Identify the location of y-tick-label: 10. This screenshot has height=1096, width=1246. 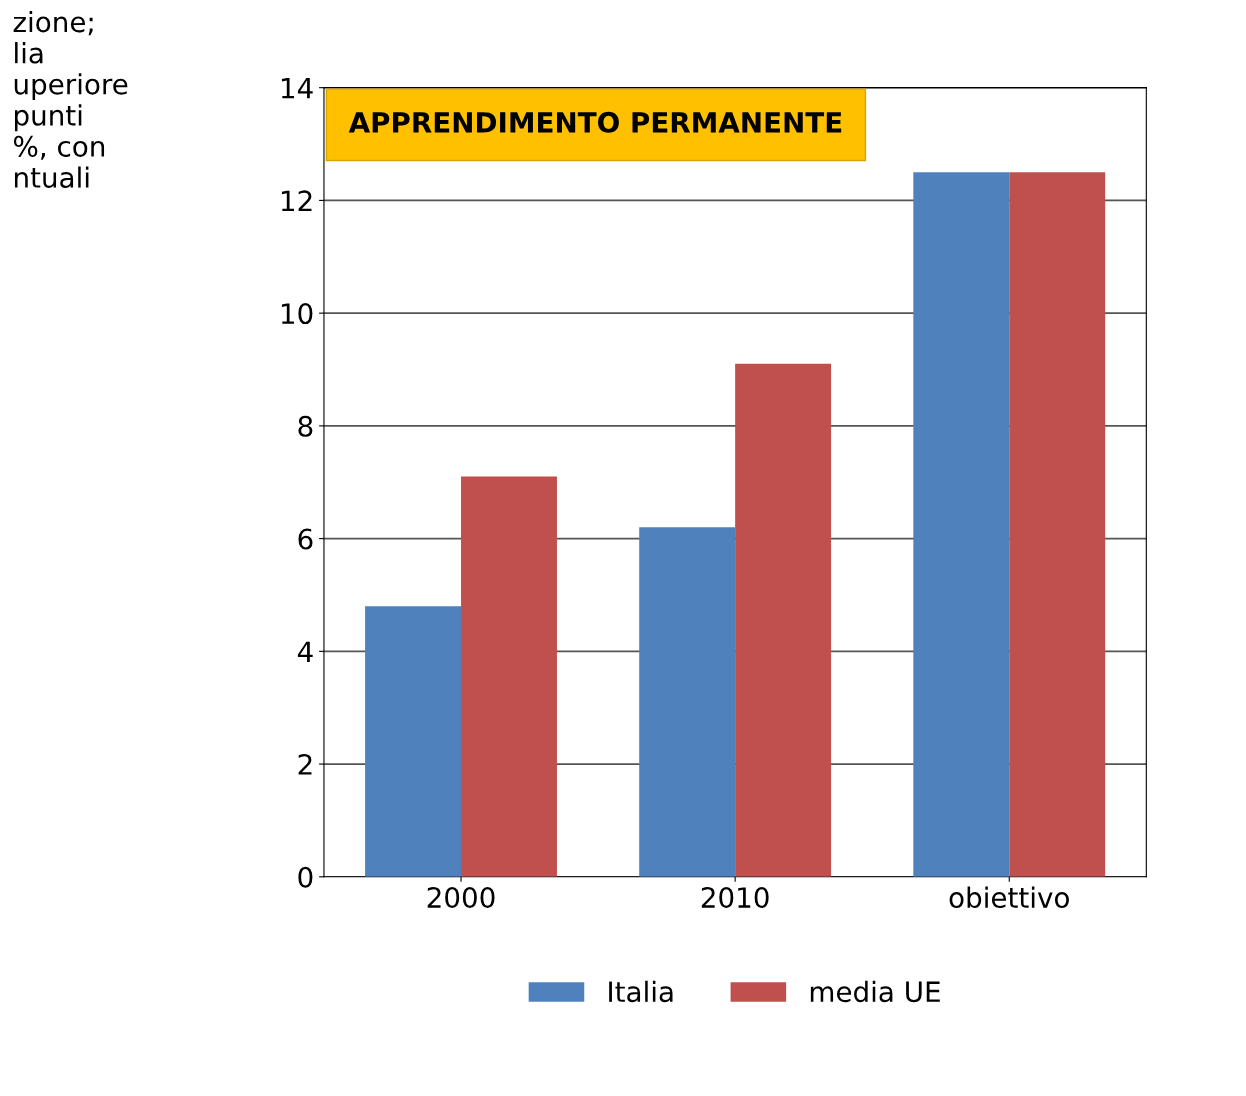
(297, 314).